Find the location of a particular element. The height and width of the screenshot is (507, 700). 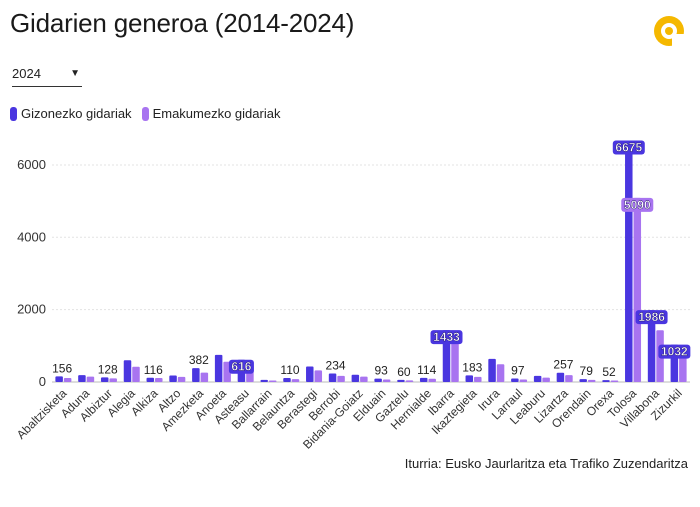

data-label: 183 is located at coordinates (472, 367).